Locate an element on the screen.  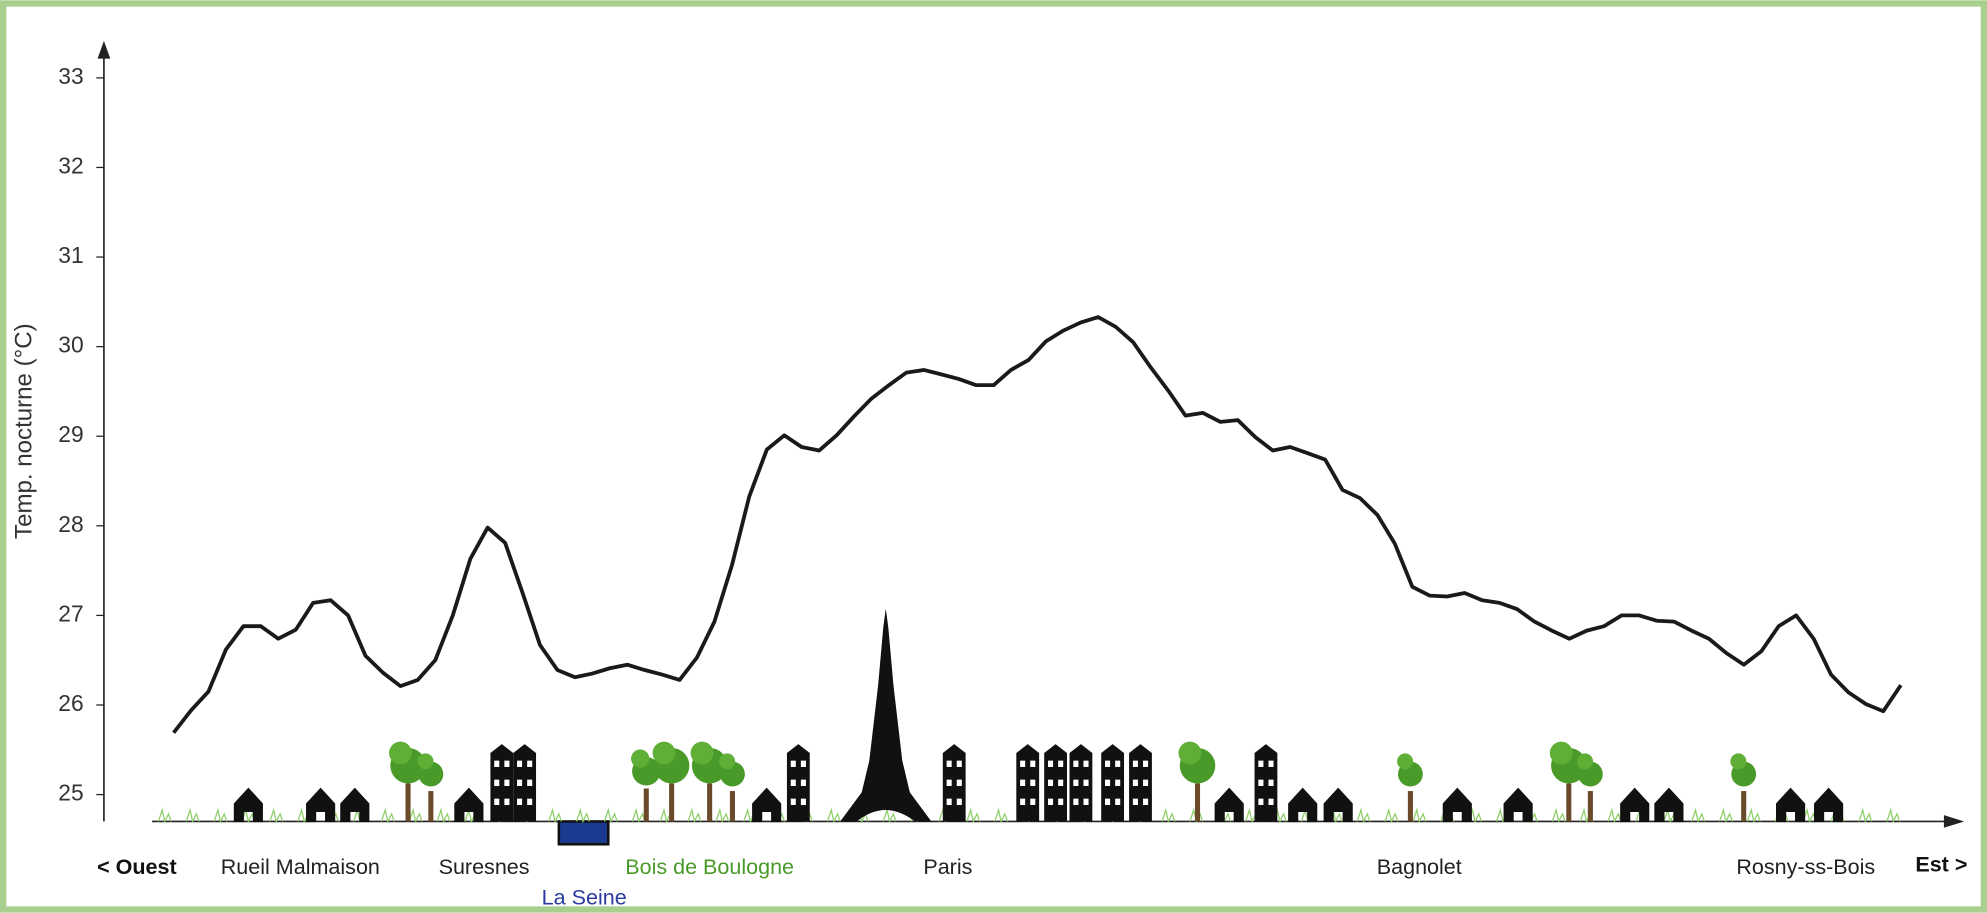
place-label: Suresnes is located at coordinates (484, 867).